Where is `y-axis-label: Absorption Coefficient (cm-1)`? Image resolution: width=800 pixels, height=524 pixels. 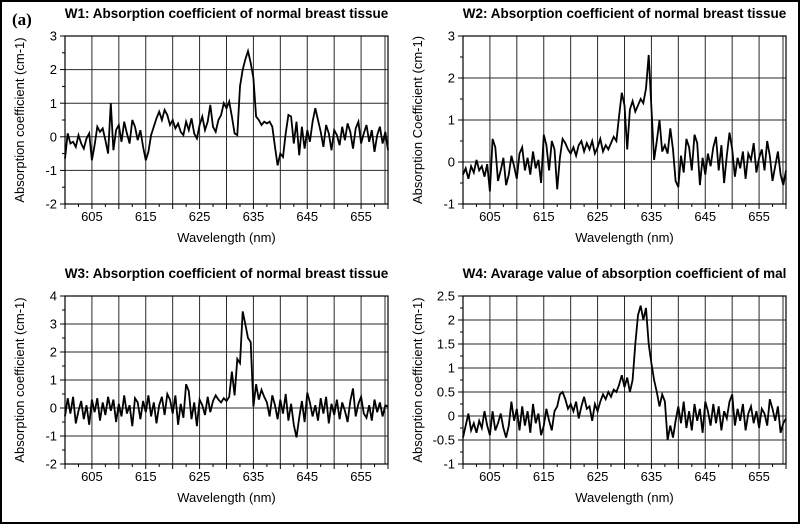
y-axis-label: Absorption Coefficient (cm-1) is located at coordinates (417, 120).